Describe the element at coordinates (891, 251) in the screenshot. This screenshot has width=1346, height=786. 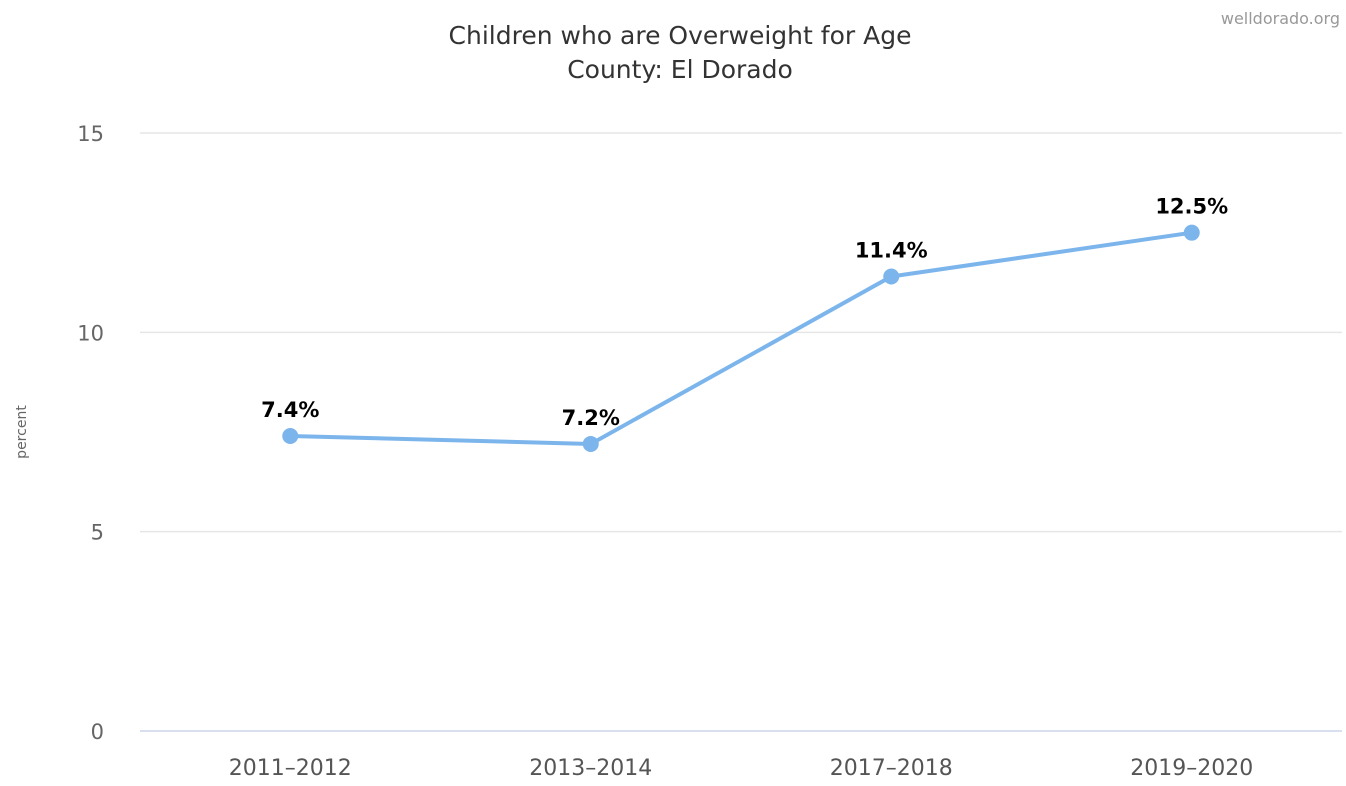
I see `data-label: 11.4%` at that location.